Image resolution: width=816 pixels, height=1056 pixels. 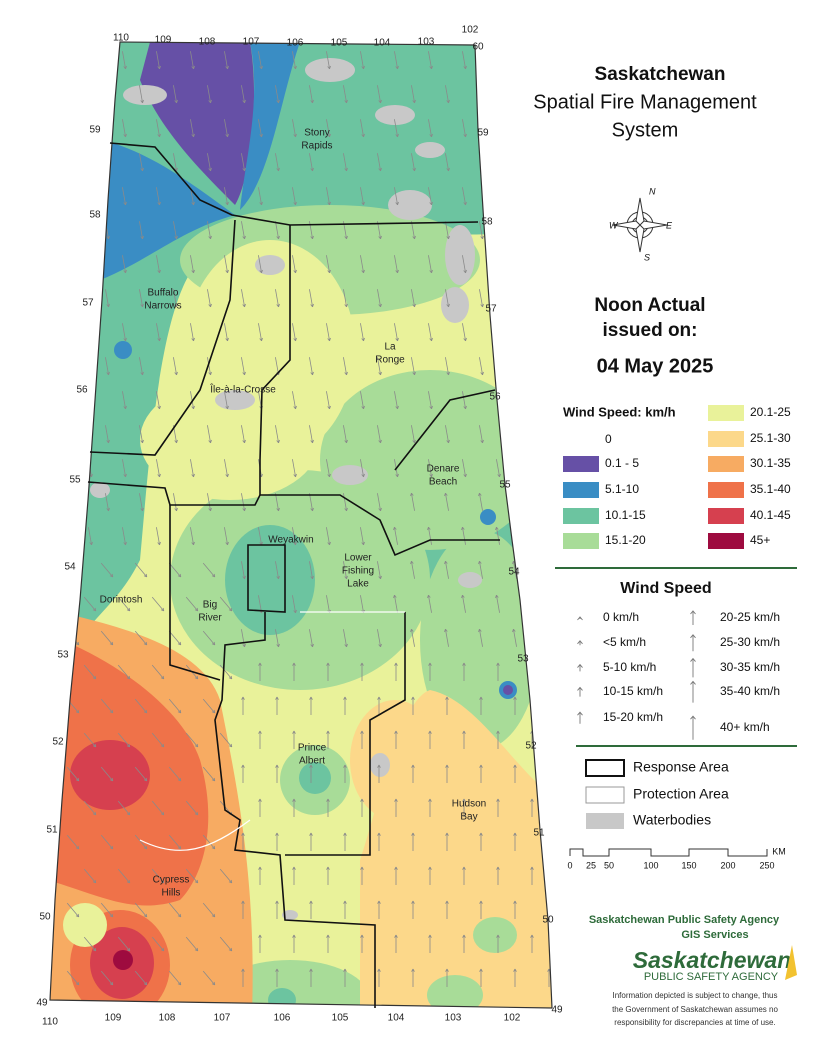 What do you see at coordinates (750, 617) in the screenshot?
I see `legend-label: 20-25 km/h` at bounding box center [750, 617].